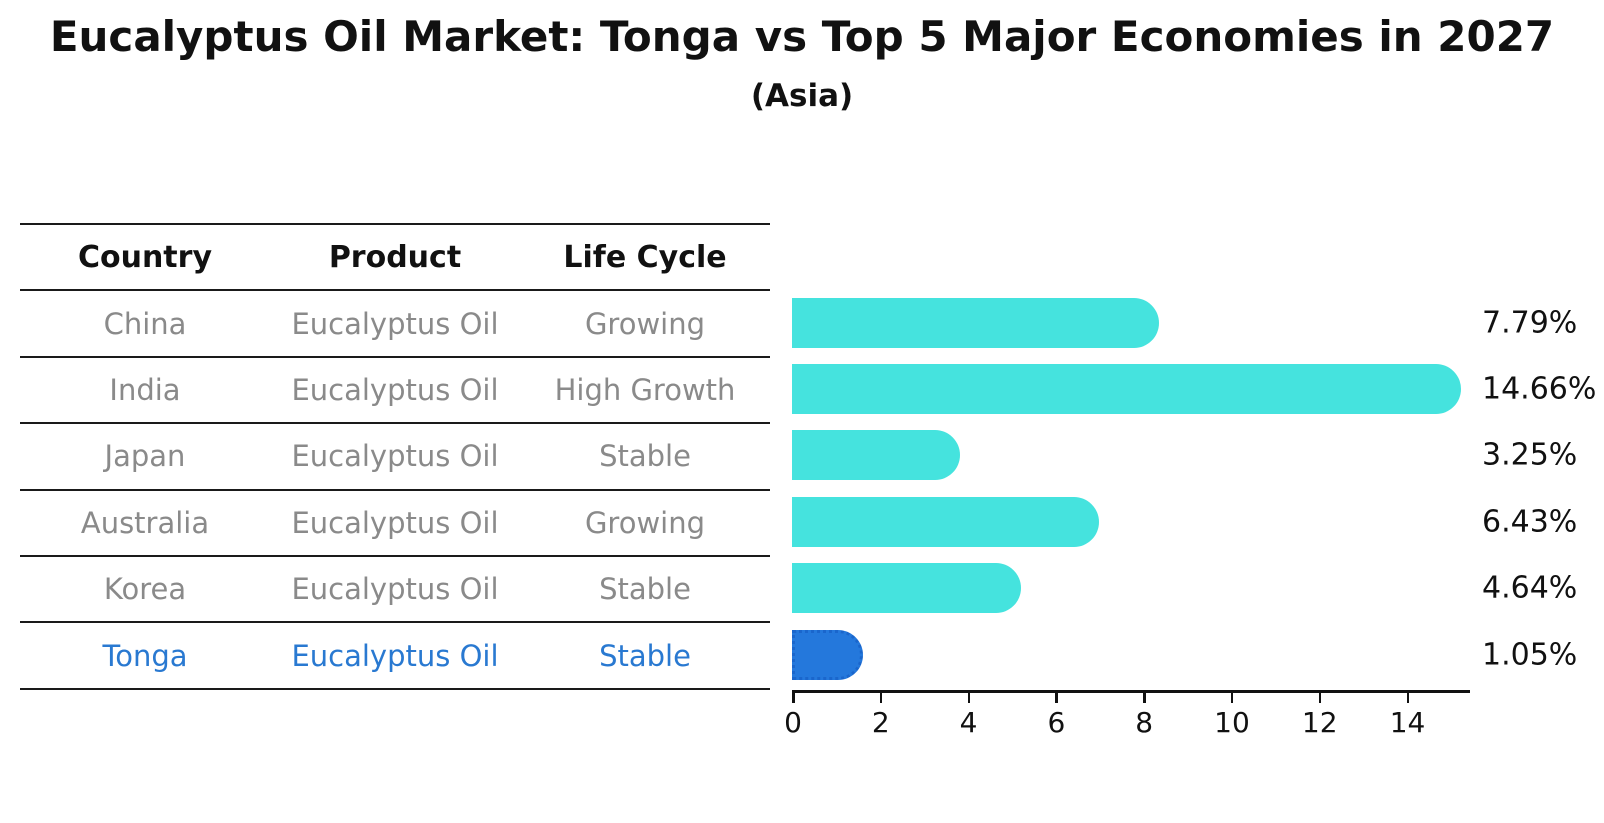 The image size is (1604, 823). I want to click on table-row-japan: Japan Eucalyptus Oil Stable, so click(395, 455).